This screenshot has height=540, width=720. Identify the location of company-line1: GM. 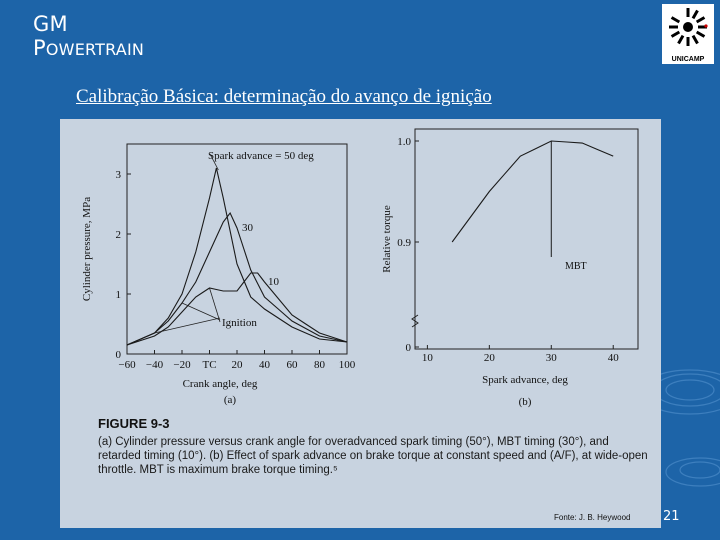
(50, 24).